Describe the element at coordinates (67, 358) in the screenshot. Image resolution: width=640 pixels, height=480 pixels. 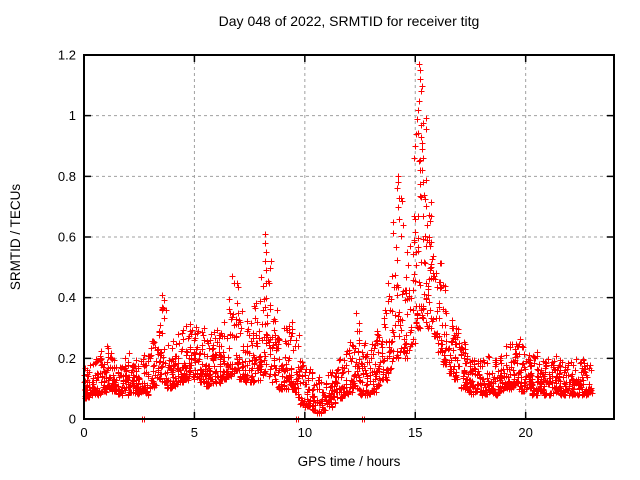
I see `y-tick-label: 0.2` at that location.